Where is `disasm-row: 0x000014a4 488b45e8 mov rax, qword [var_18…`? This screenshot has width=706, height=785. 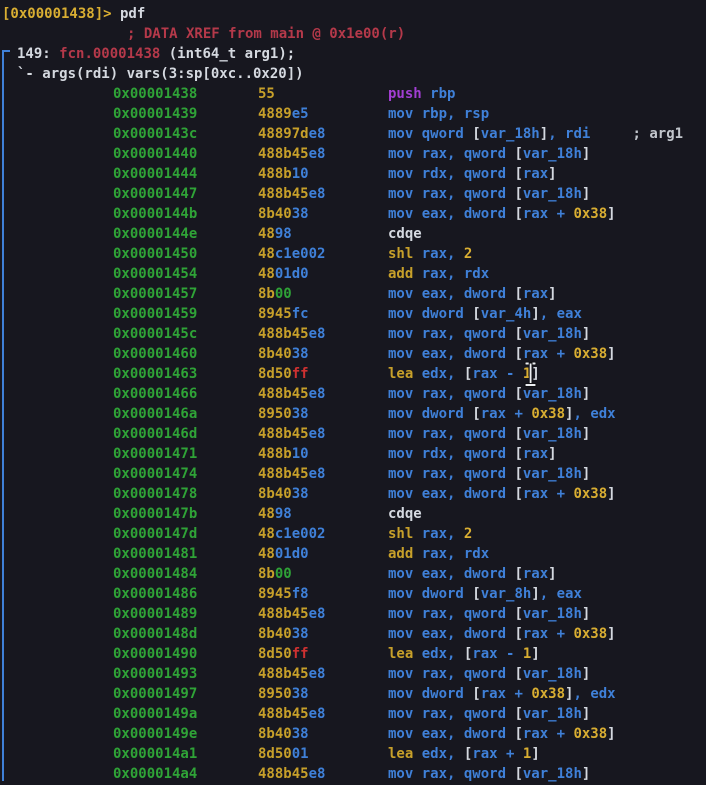 disasm-row: 0x000014a4 488b45e8 mov rax, qword [var_18… is located at coordinates (353, 774).